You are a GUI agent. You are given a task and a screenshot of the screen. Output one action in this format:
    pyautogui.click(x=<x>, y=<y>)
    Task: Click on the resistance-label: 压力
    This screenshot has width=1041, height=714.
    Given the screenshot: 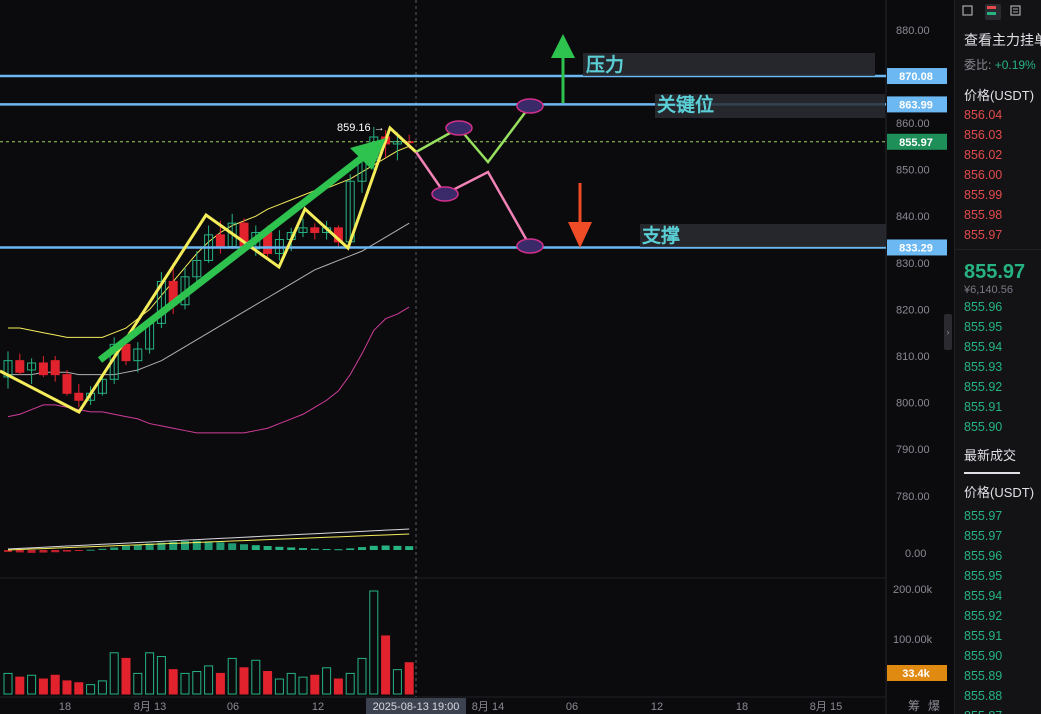 What is the action you would take?
    pyautogui.click(x=605, y=64)
    